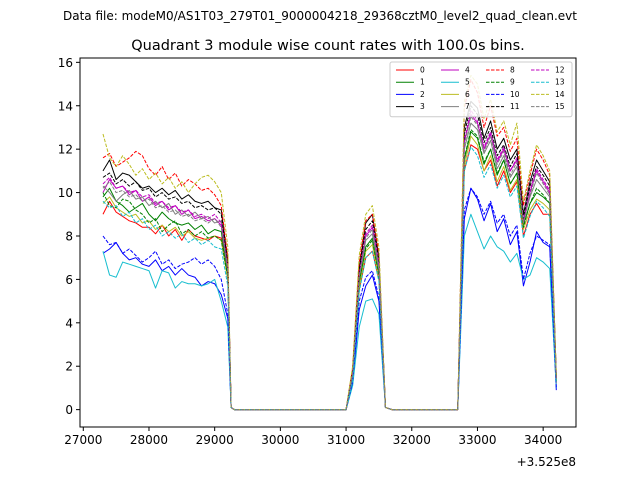 The width and height of the screenshot is (640, 480). I want to click on legend-label-10: 10, so click(515, 94).